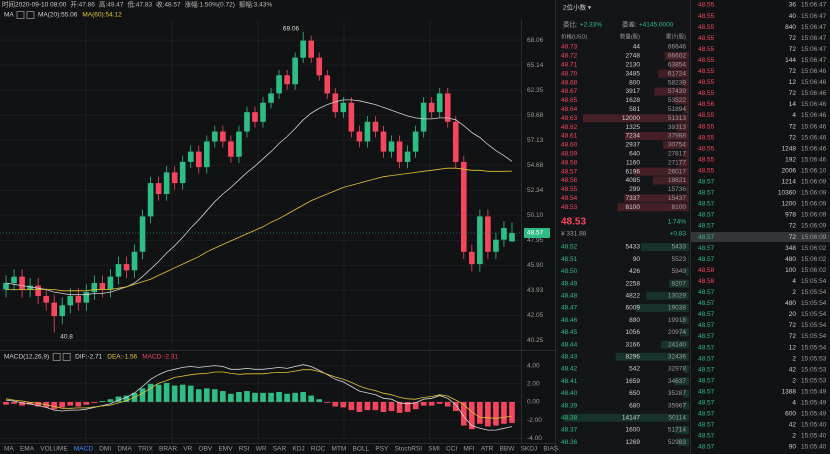 This screenshot has width=830, height=454. Describe the element at coordinates (677, 320) in the screenshot. I see `book-cum: 19918` at that location.